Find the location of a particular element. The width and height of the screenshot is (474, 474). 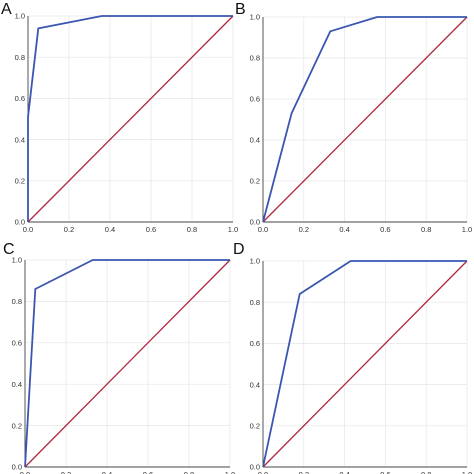

panel-d-x-tick-label: 0.4 is located at coordinates (344, 472).